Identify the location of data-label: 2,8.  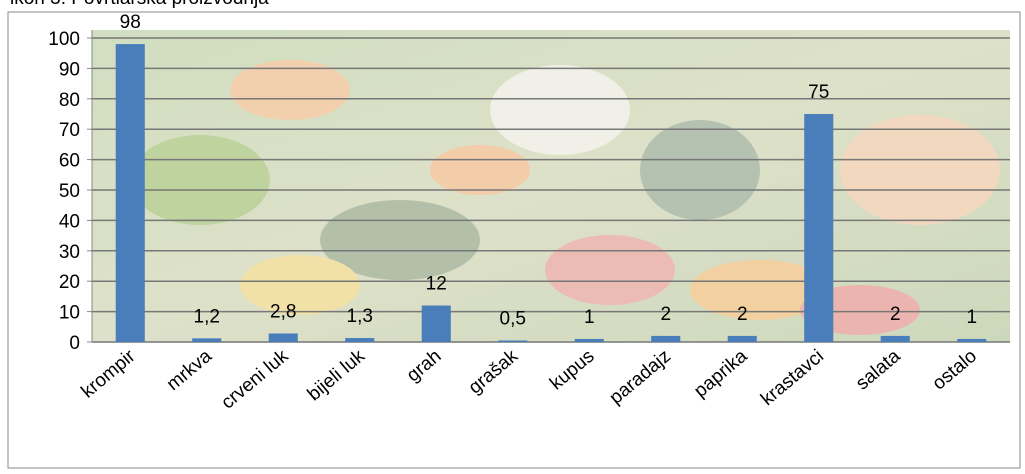
(283, 311).